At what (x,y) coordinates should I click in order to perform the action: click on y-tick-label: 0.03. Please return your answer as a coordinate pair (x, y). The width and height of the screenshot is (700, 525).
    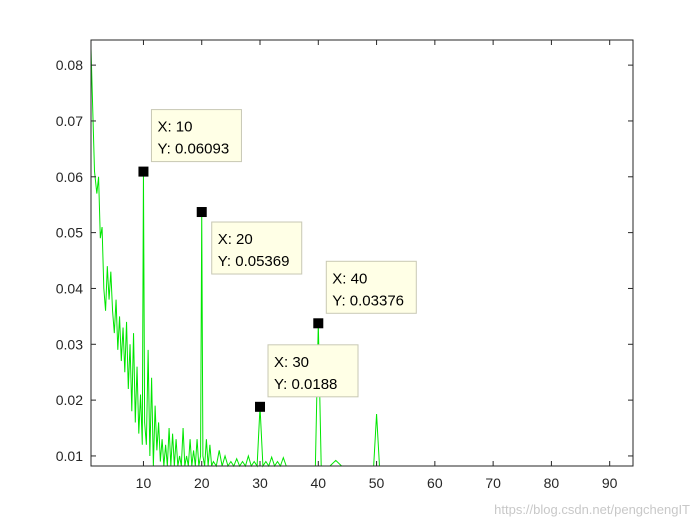
    Looking at the image, I should click on (69, 344).